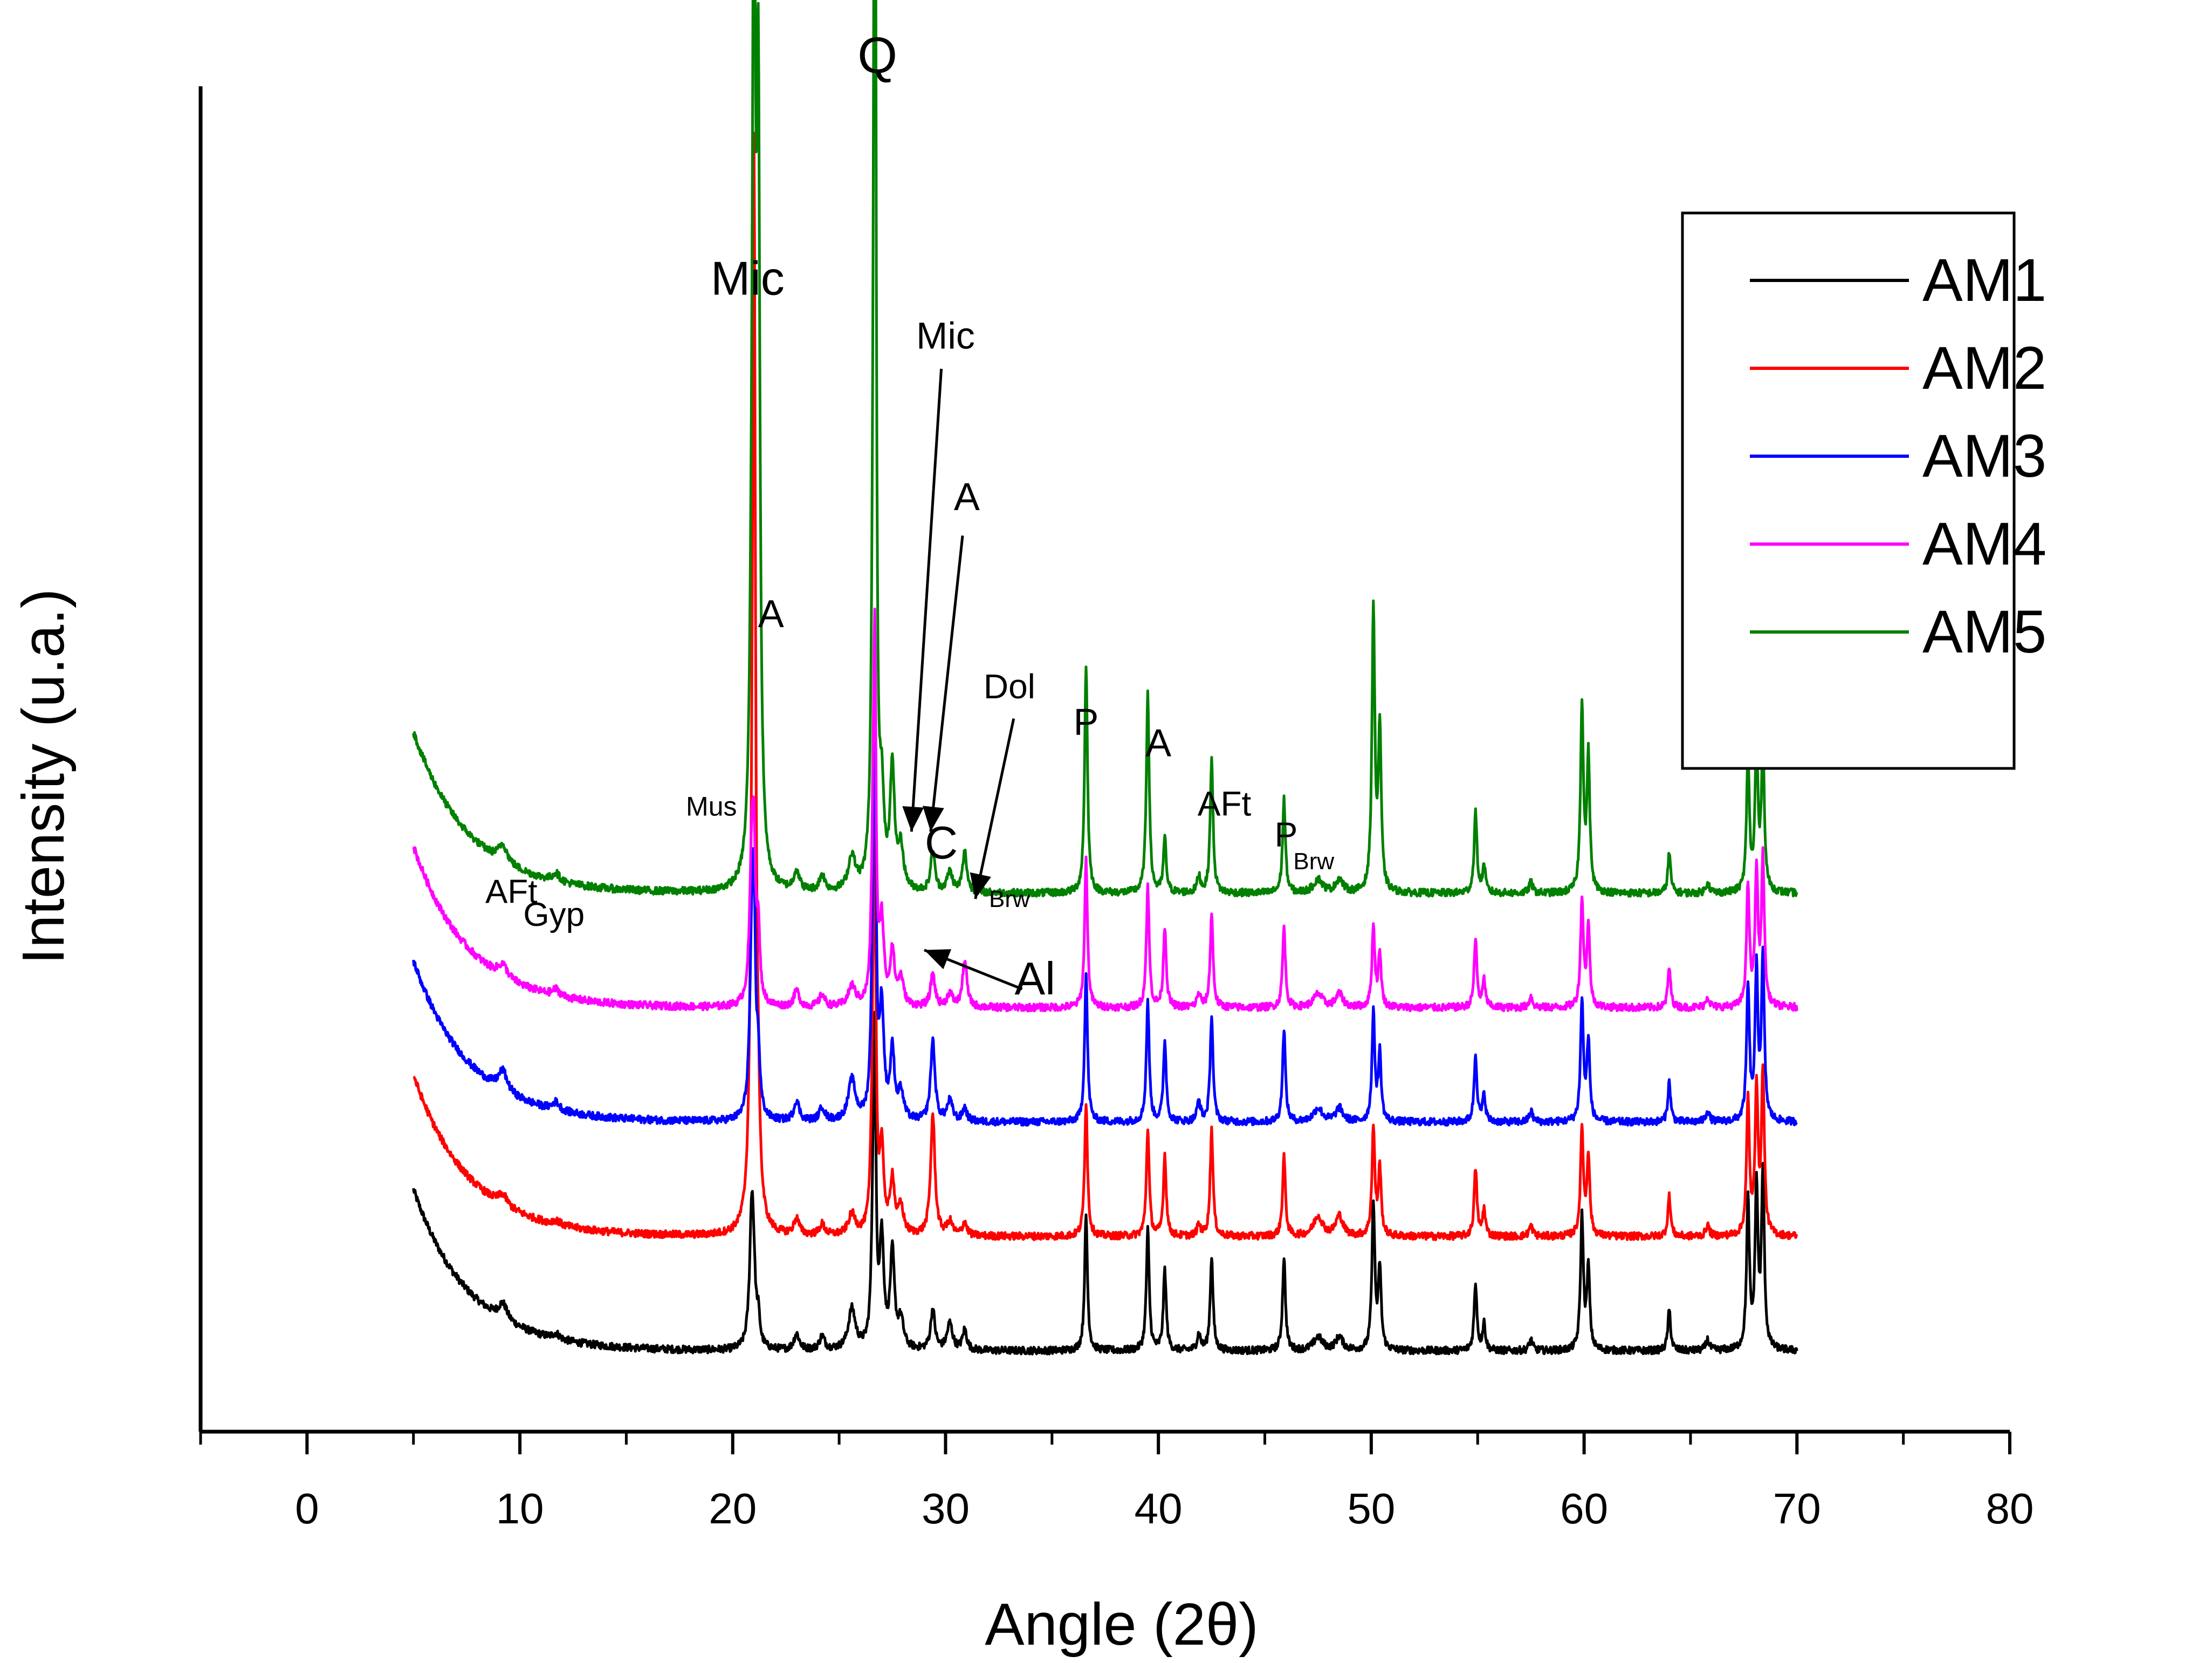 Image resolution: width=2212 pixels, height=1663 pixels. What do you see at coordinates (1984, 631) in the screenshot?
I see `legend-label-am5: AM5` at bounding box center [1984, 631].